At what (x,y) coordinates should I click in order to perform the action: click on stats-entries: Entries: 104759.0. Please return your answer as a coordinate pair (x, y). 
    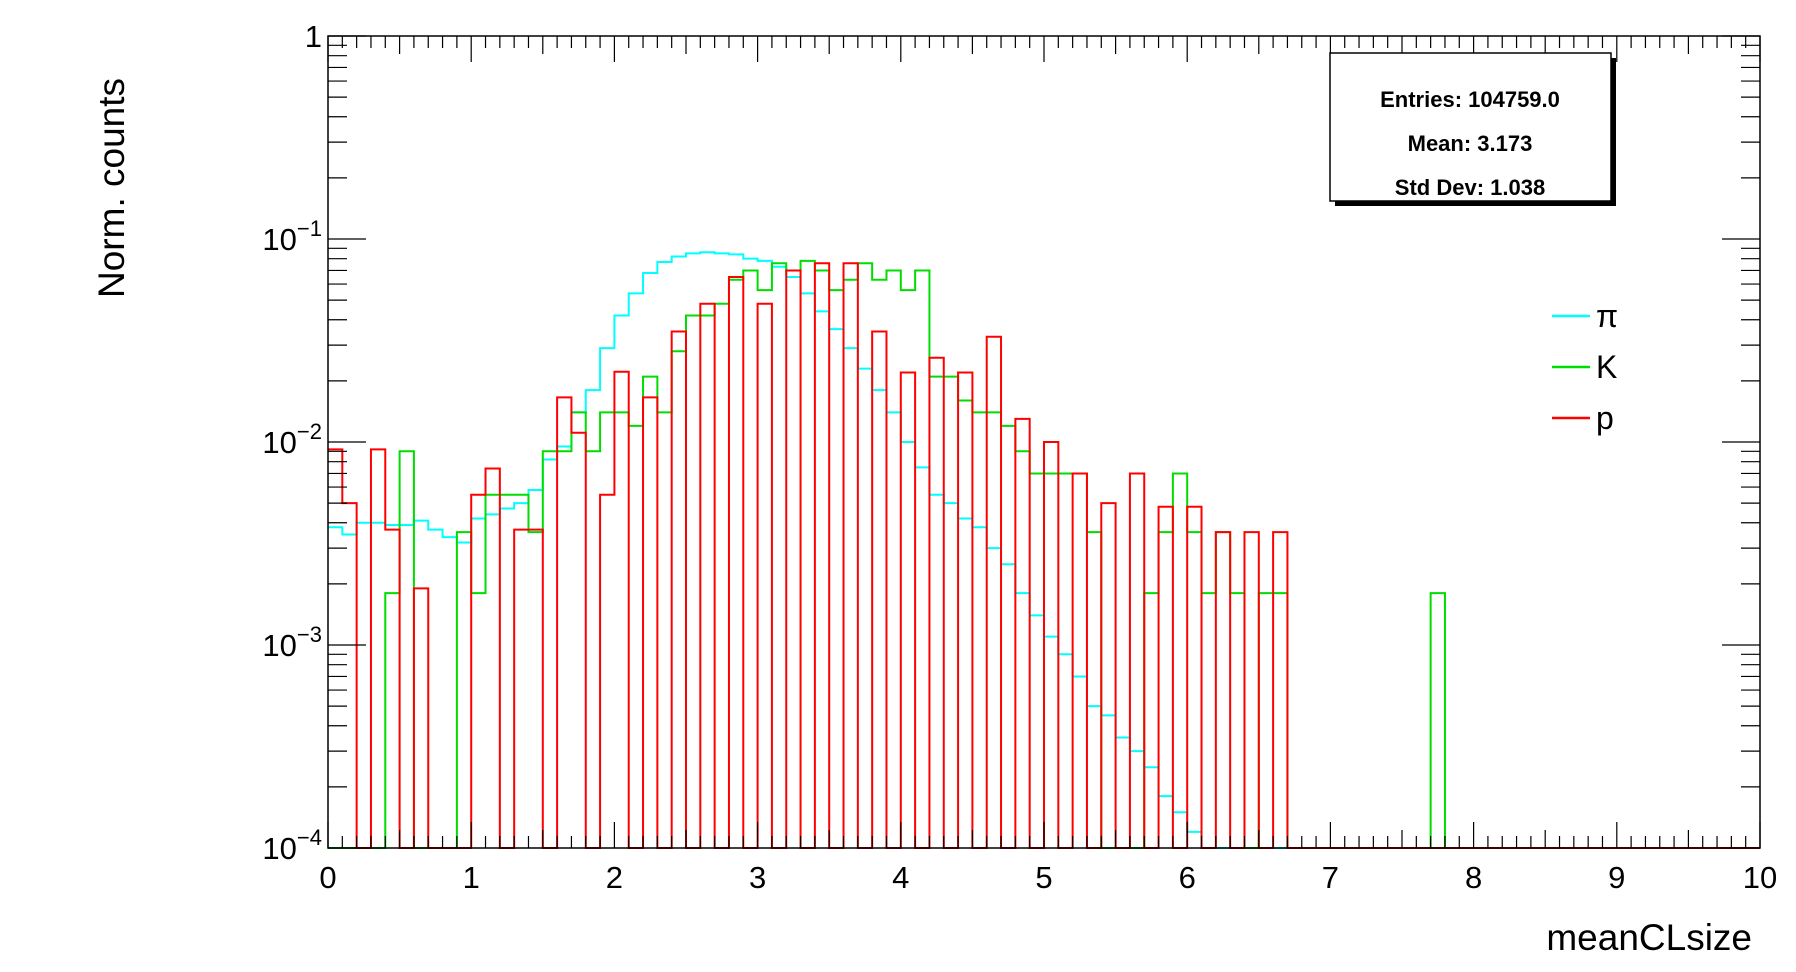
    Looking at the image, I should click on (1470, 99).